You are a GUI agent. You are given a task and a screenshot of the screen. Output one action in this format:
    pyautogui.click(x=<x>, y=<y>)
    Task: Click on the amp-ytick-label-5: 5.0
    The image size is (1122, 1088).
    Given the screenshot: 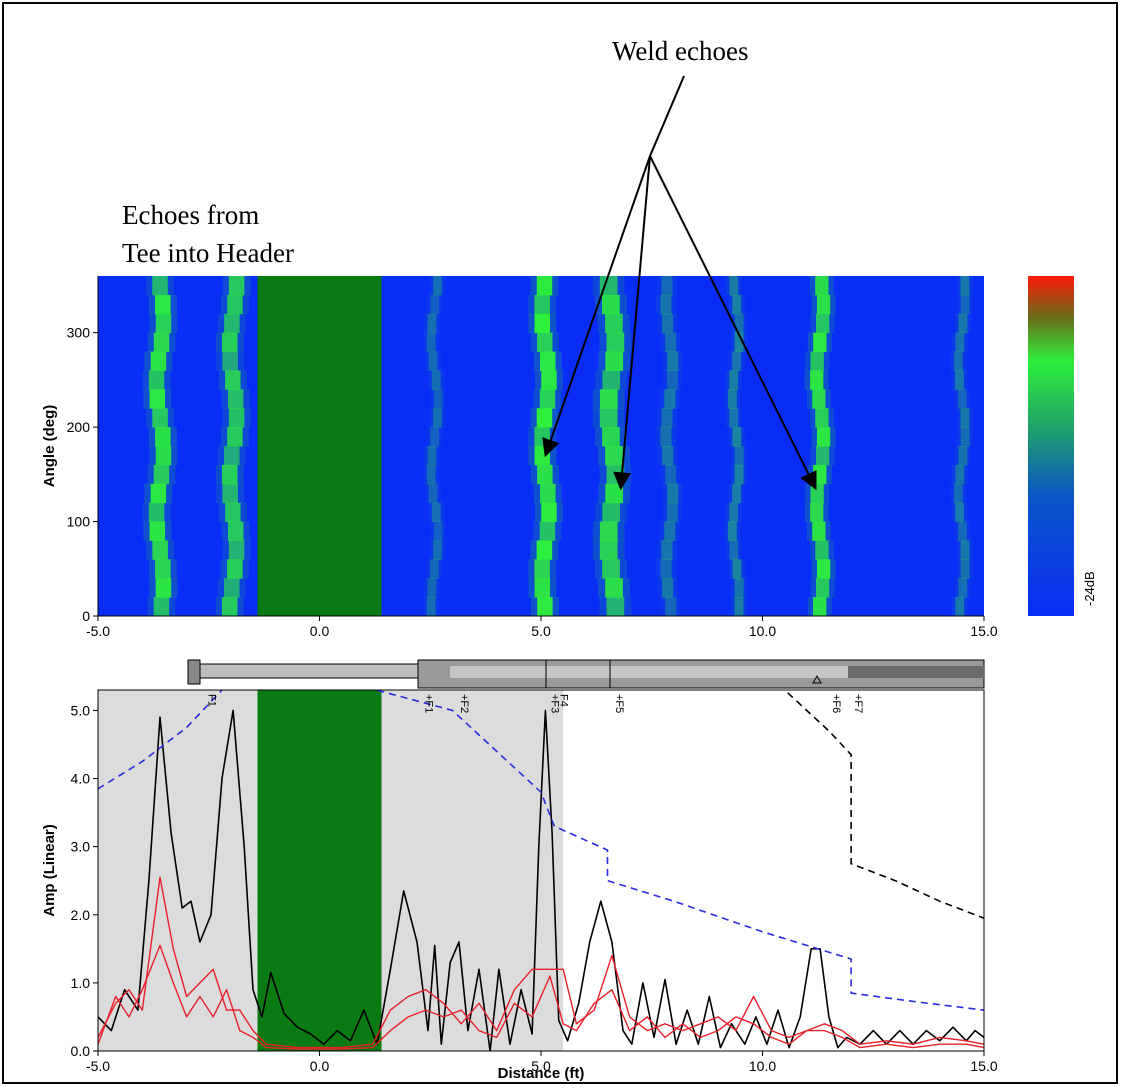 What is the action you would take?
    pyautogui.click(x=81, y=710)
    